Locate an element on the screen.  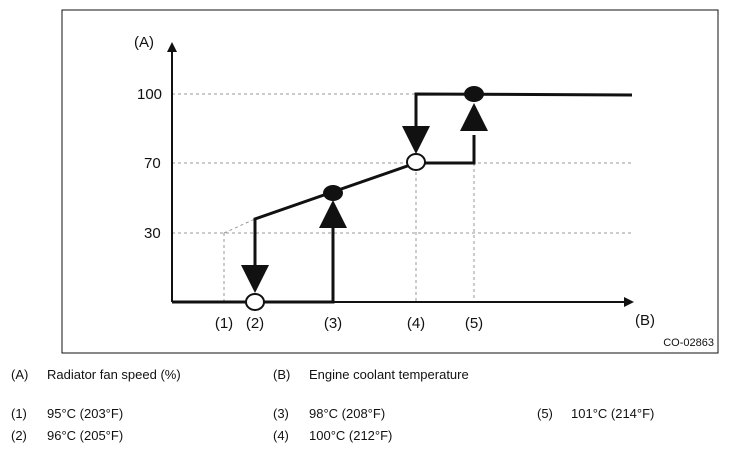
legend-text-3: 98°C (208°F) is located at coordinates (347, 413).